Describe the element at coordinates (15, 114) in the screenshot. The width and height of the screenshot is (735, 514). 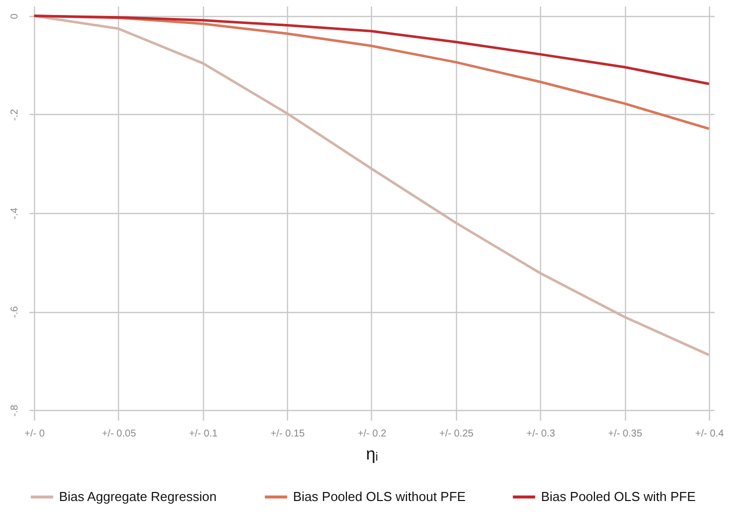
I see `y-tick-label: -.2` at that location.